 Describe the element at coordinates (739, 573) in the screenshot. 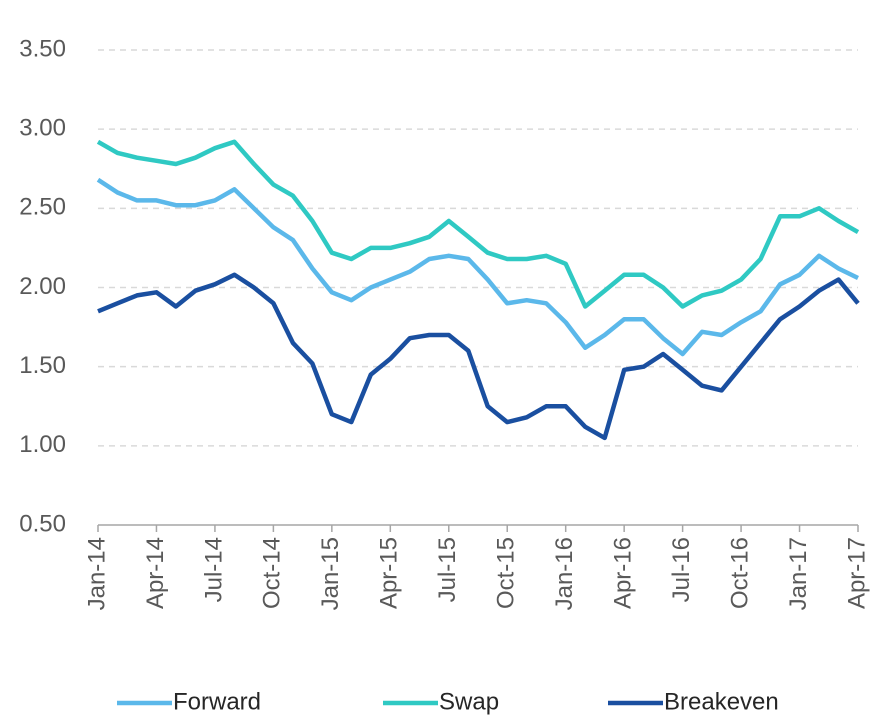

I see `x-tick-label: Oct-16` at that location.